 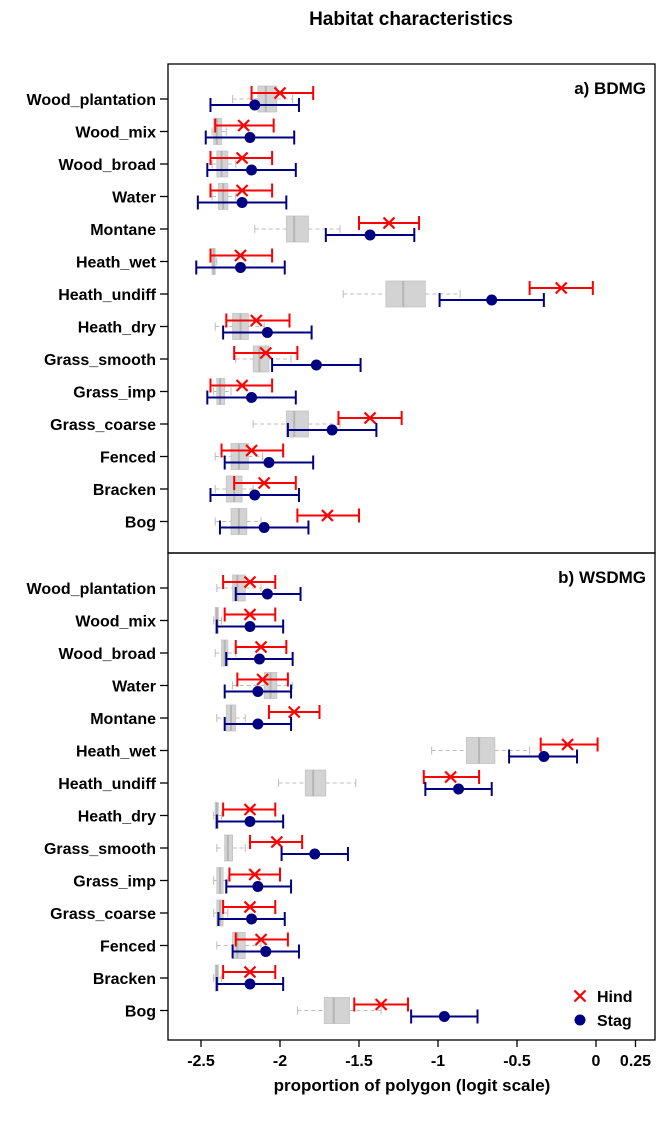 What do you see at coordinates (200, 945) in the screenshot?
I see `category-row: Fenced` at bounding box center [200, 945].